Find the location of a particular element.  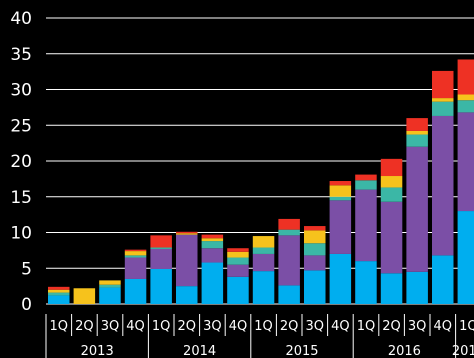

y-tick-label: 20 is located at coordinates (21, 162).